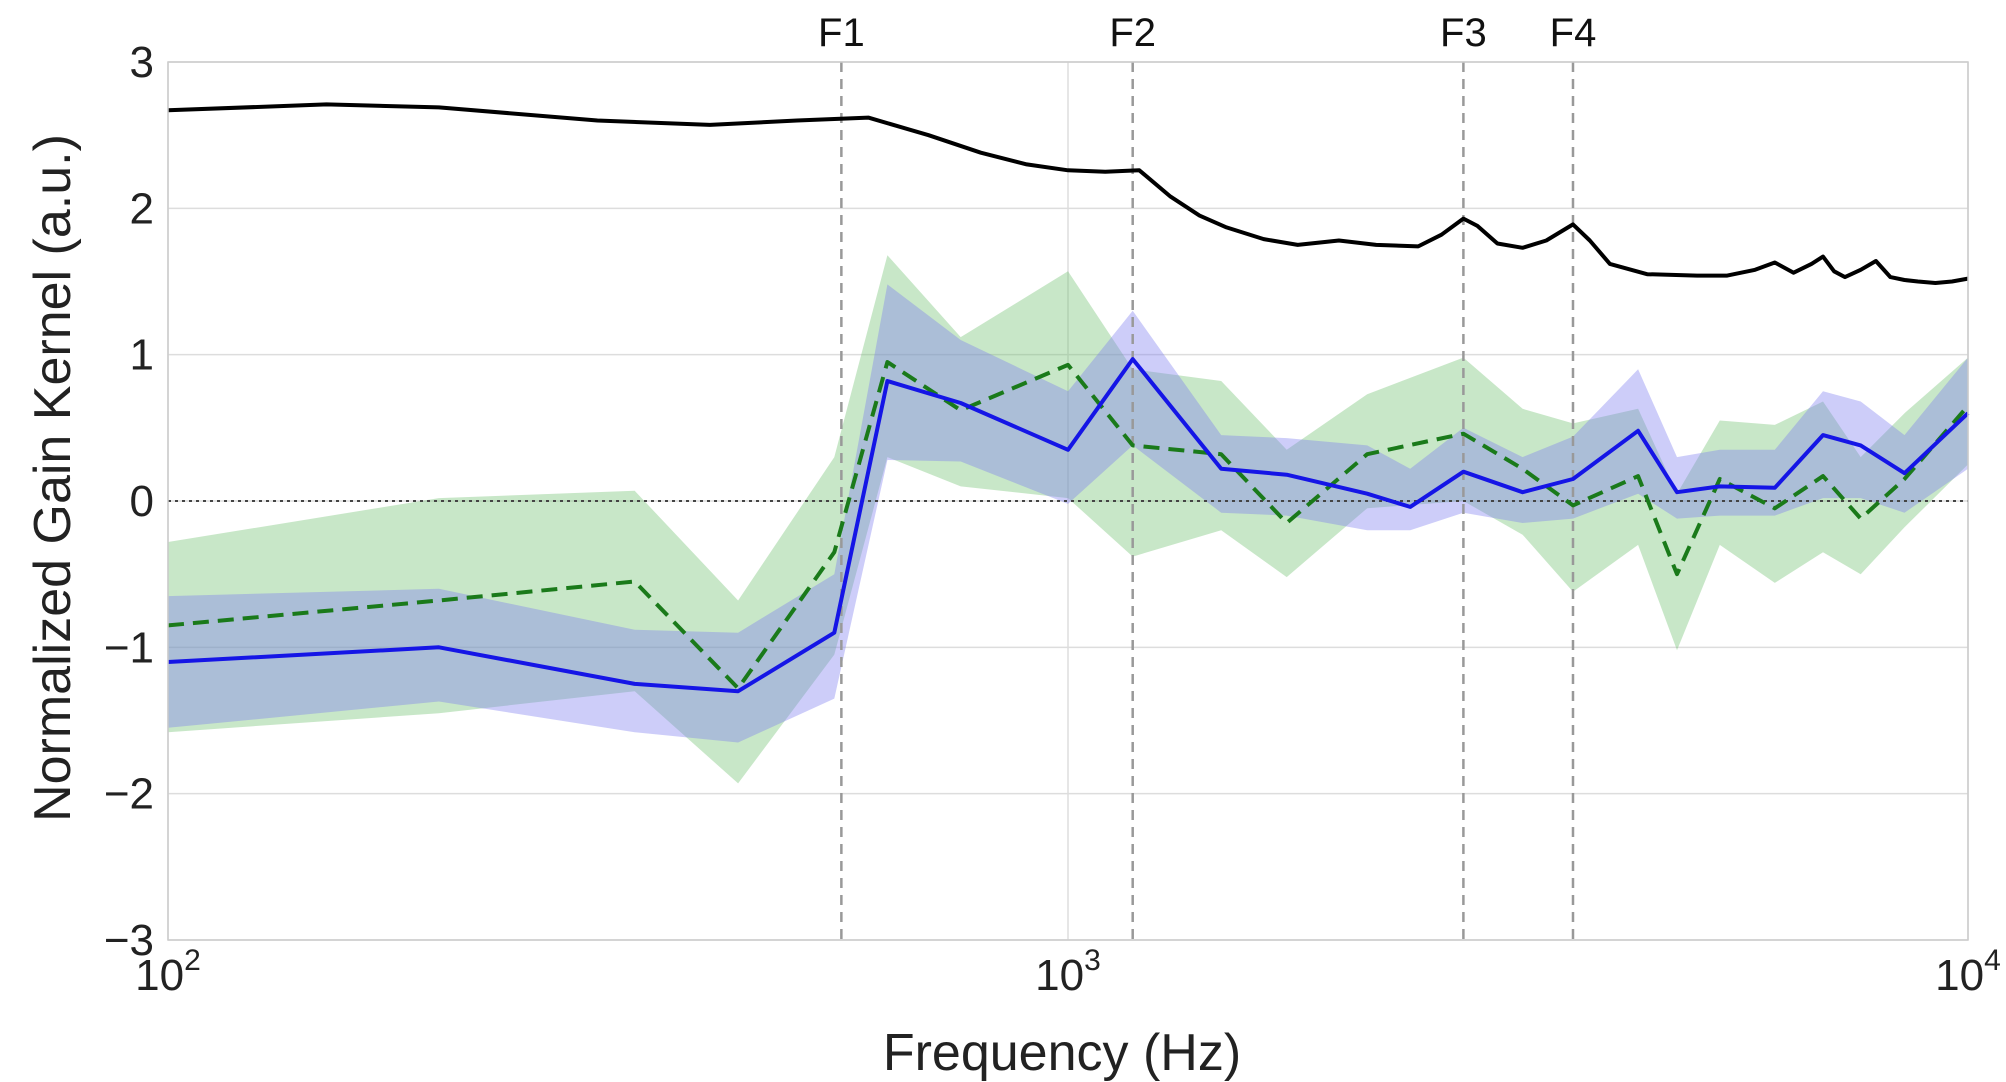  I want to click on formant-label-f1: F1, so click(841, 33).